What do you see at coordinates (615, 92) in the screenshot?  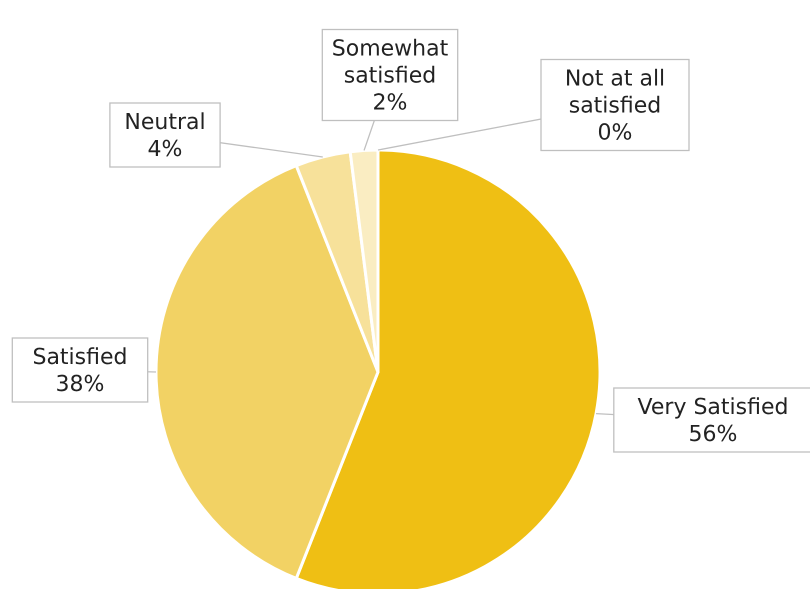 I see `category-label: Not at all satisfied` at bounding box center [615, 92].